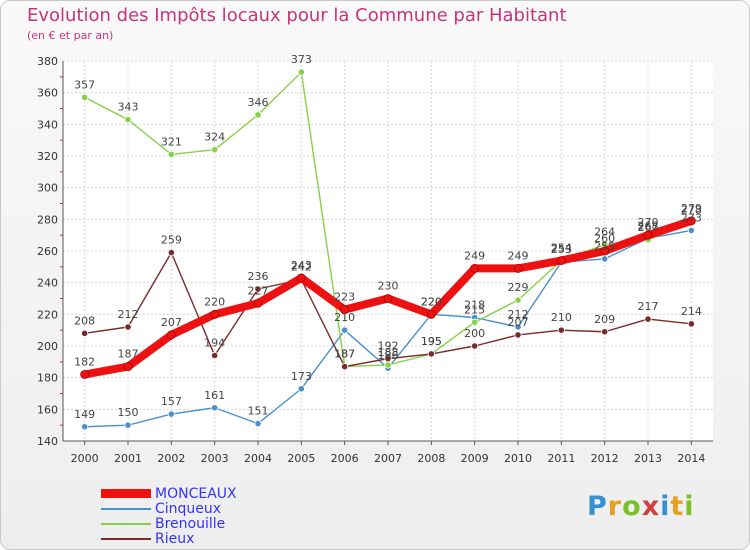 The height and width of the screenshot is (550, 750). I want to click on legend-item-monceaux: MONCEAUX, so click(169, 493).